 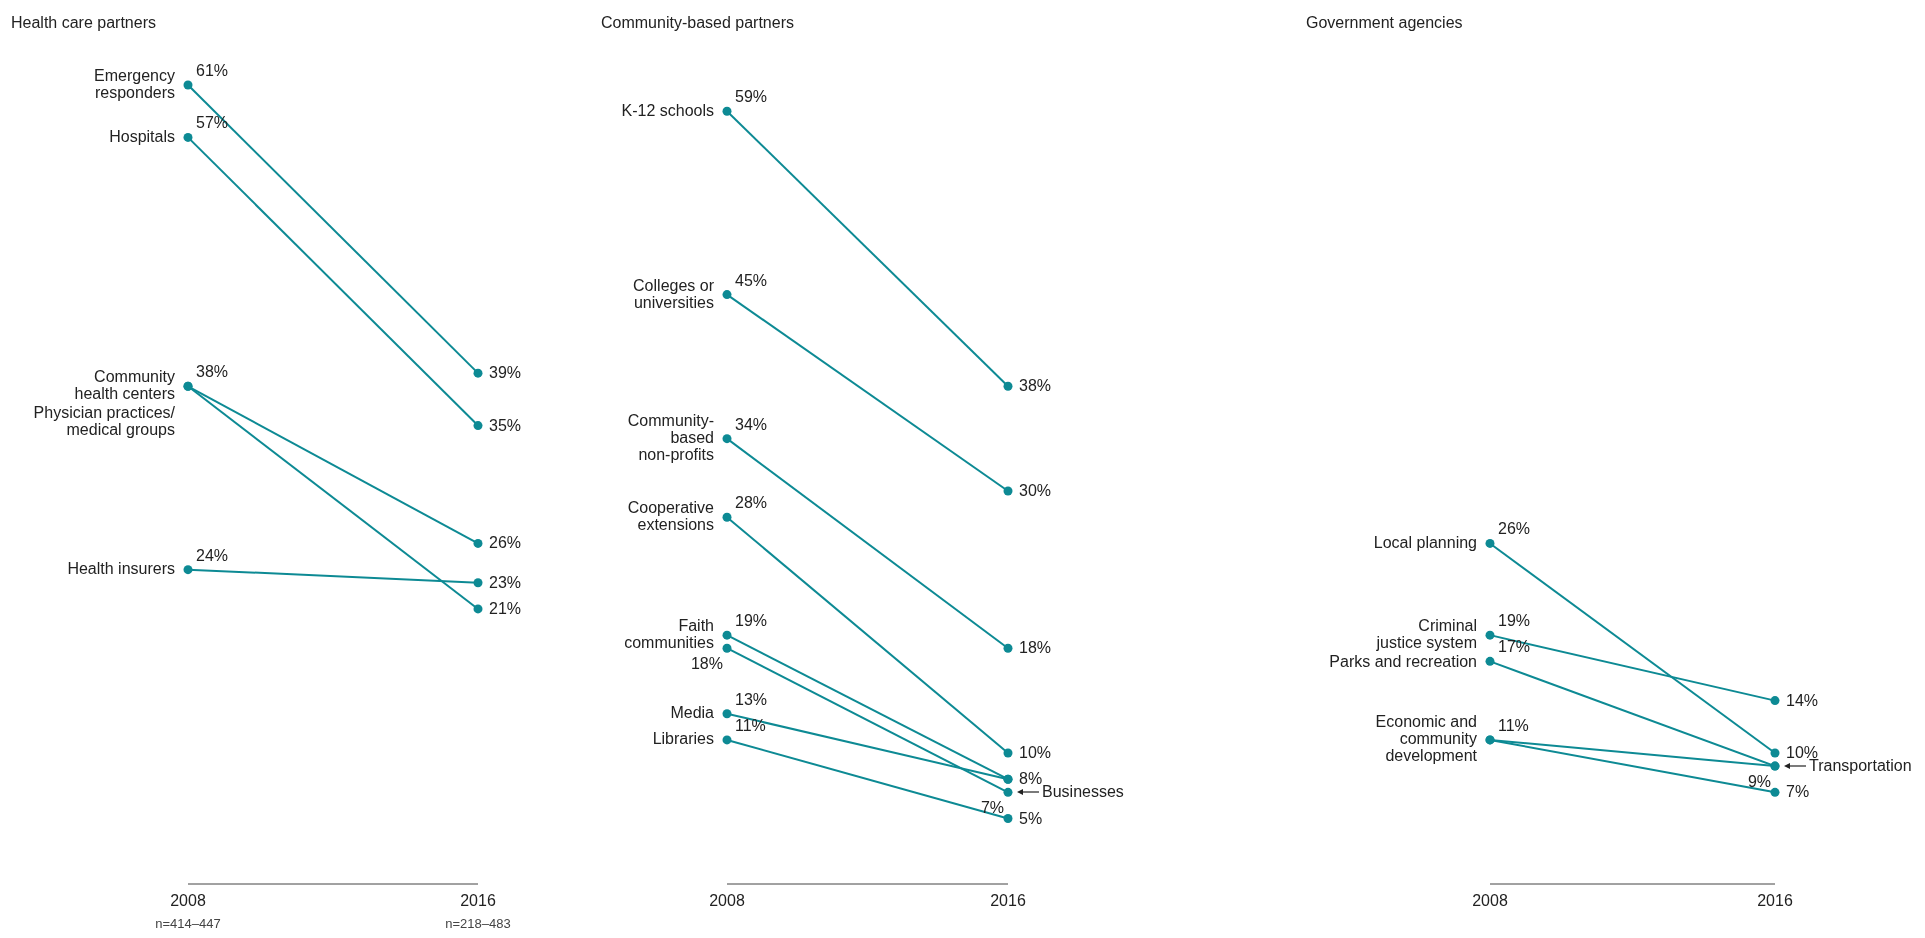 I want to click on data-label: 8%, so click(x=1031, y=779).